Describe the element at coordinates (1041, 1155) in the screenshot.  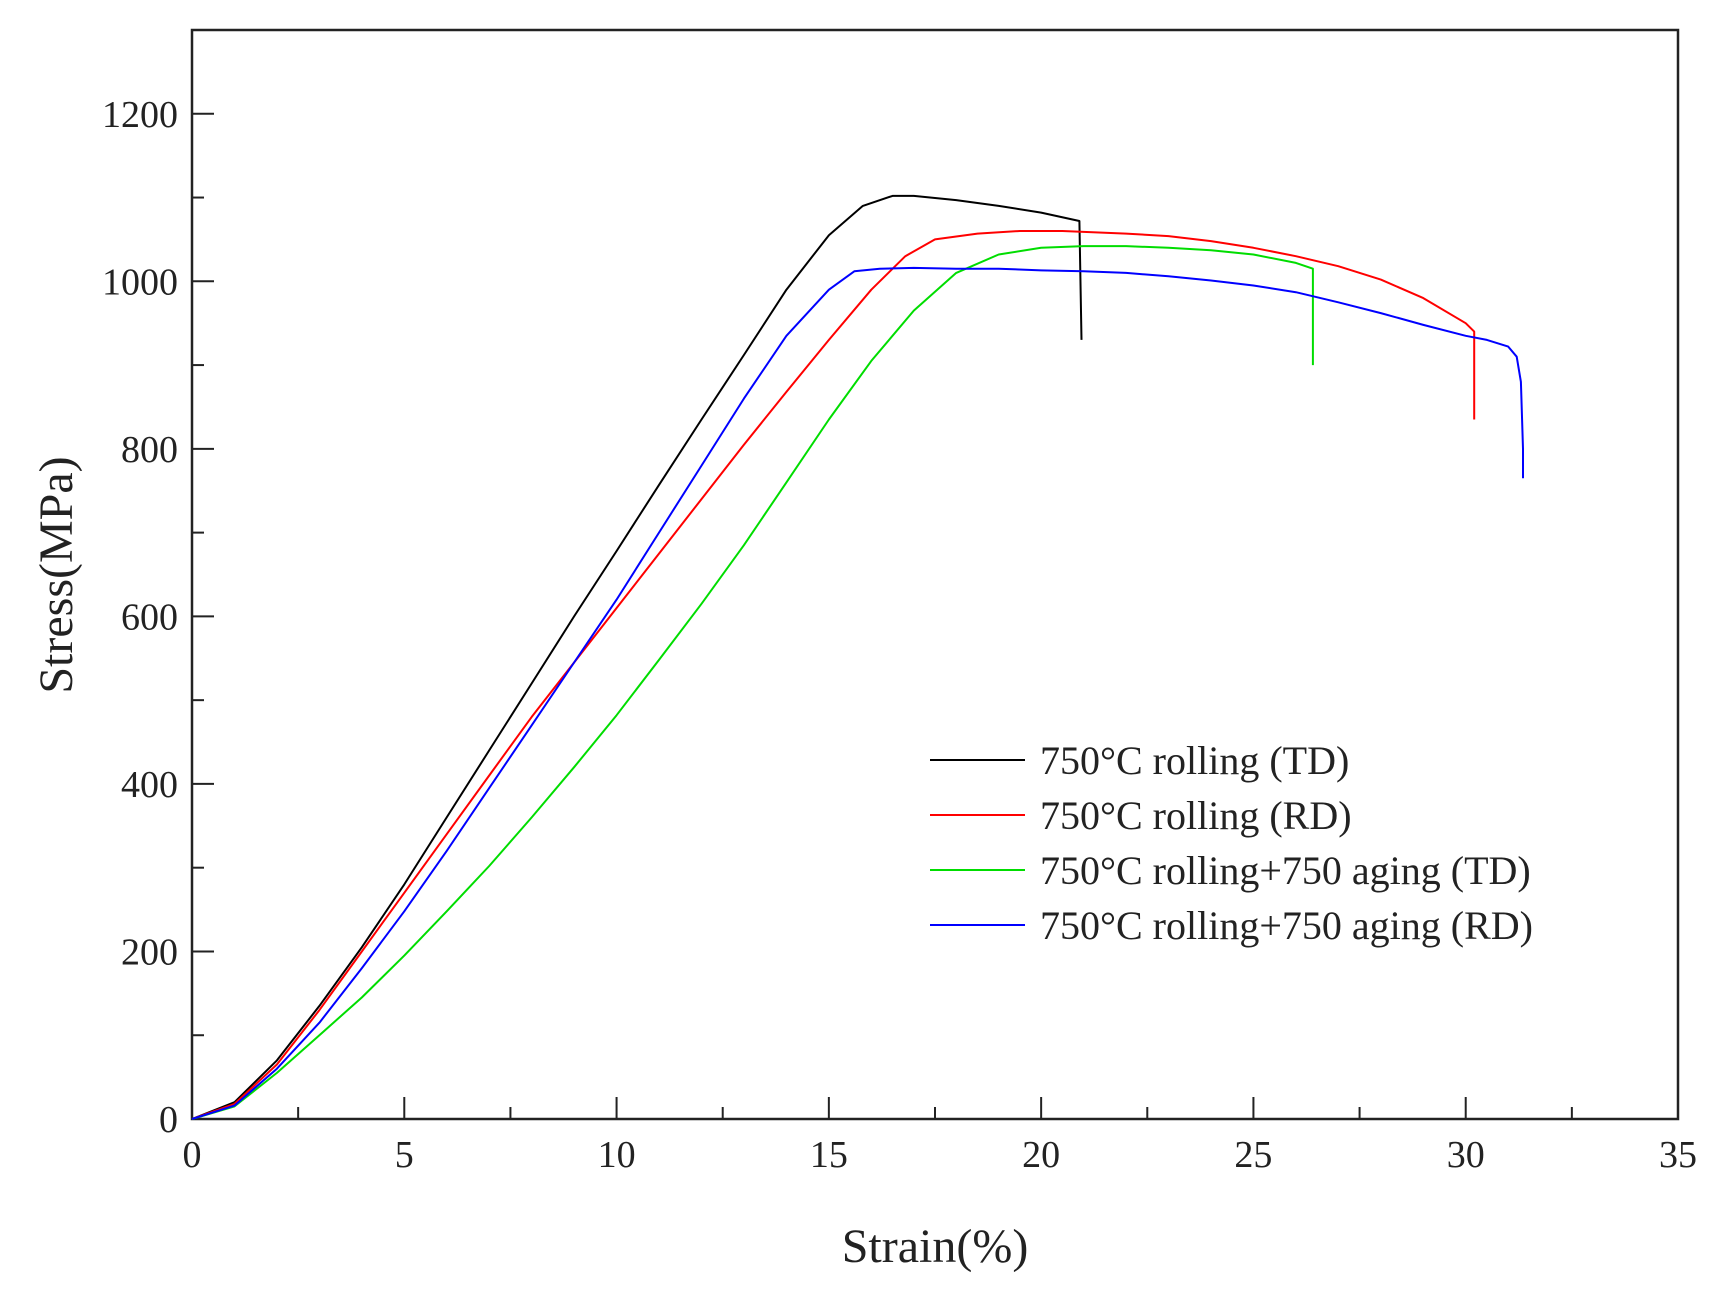
I see `x-tick-label: 20` at that location.